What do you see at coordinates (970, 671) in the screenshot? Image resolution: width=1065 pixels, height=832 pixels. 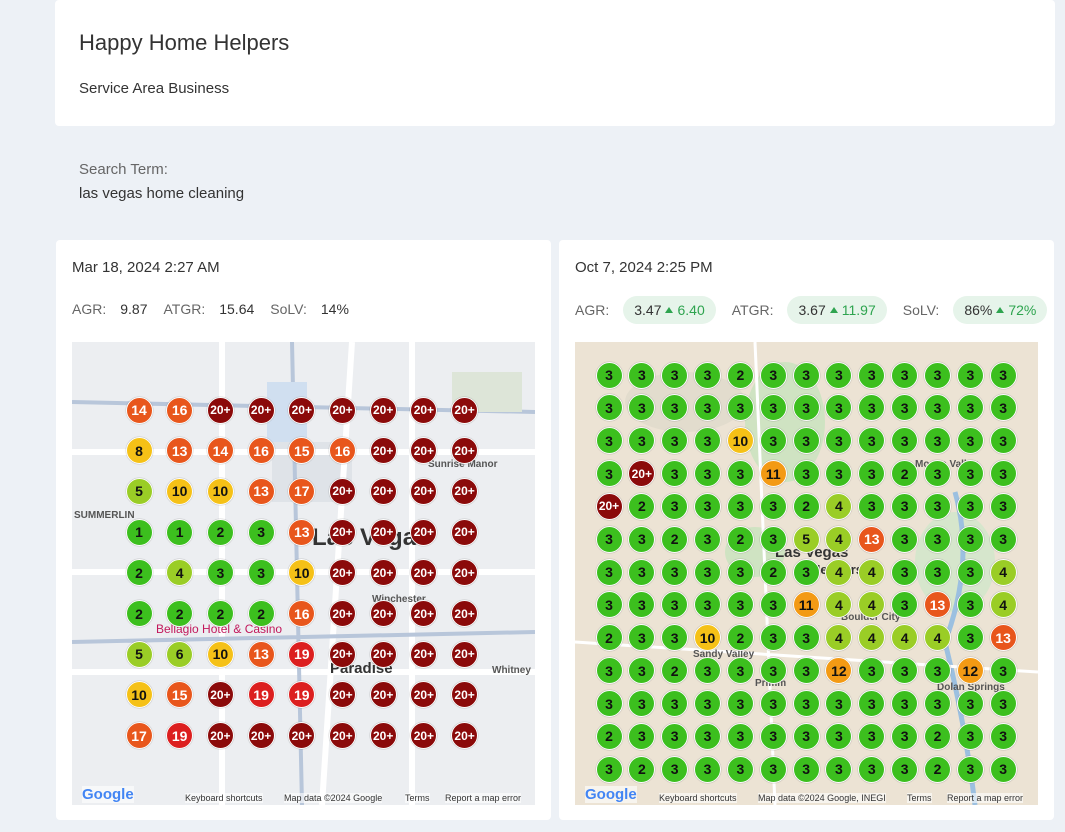 I see `rank-marker: 12` at bounding box center [970, 671].